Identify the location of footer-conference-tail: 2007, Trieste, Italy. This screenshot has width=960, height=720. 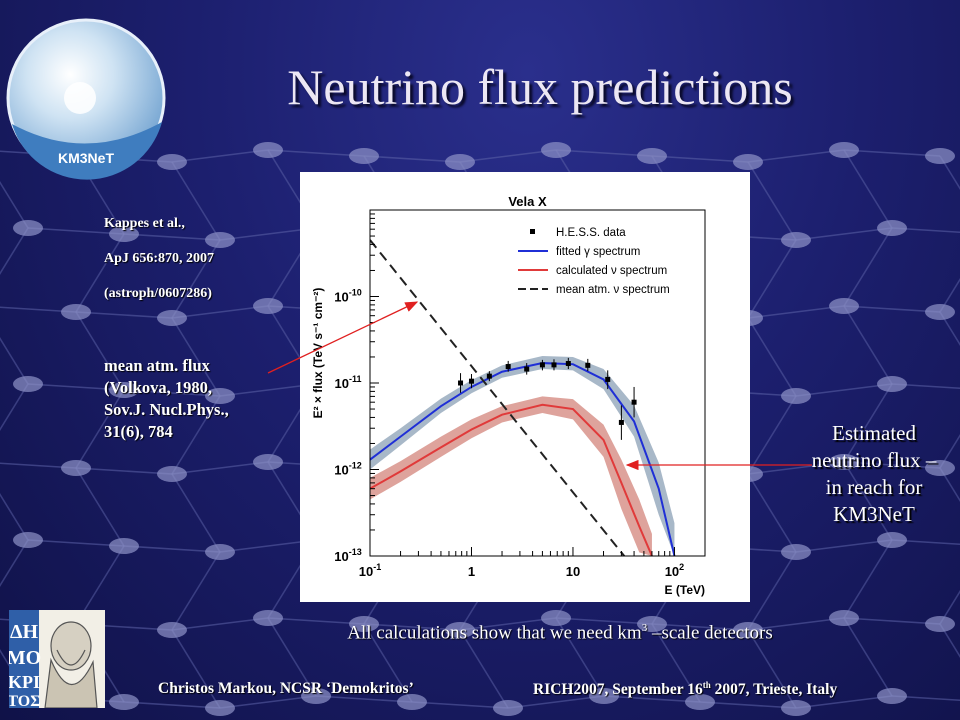
(774, 690).